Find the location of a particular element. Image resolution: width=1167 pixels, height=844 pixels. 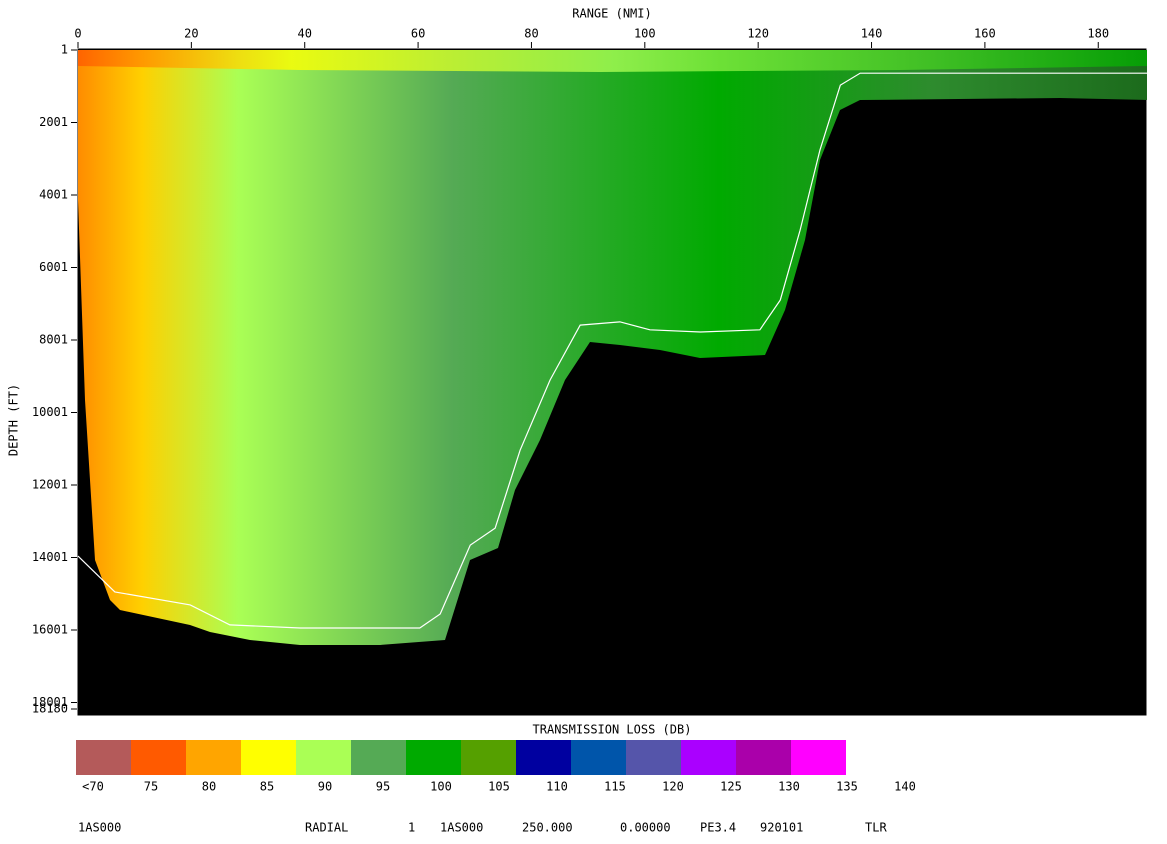

x-tick-label: 180 is located at coordinates (1098, 34).